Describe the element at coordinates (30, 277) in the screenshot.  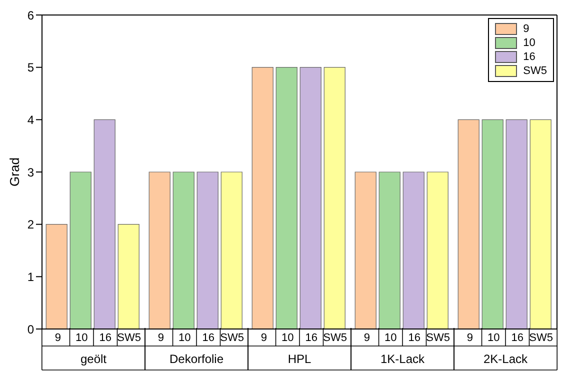
I see `y-tick-label: 1` at that location.